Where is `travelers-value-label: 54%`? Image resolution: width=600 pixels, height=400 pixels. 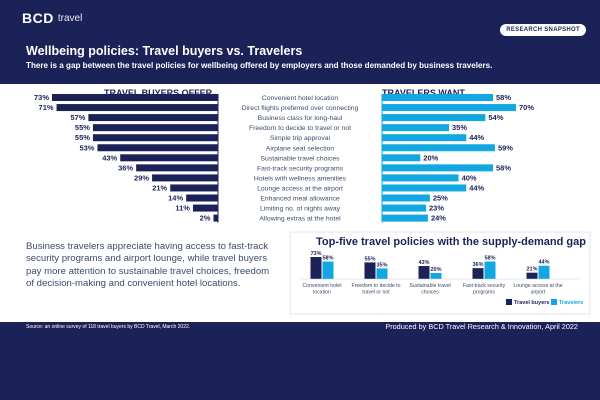 travelers-value-label: 54% is located at coordinates (495, 117).